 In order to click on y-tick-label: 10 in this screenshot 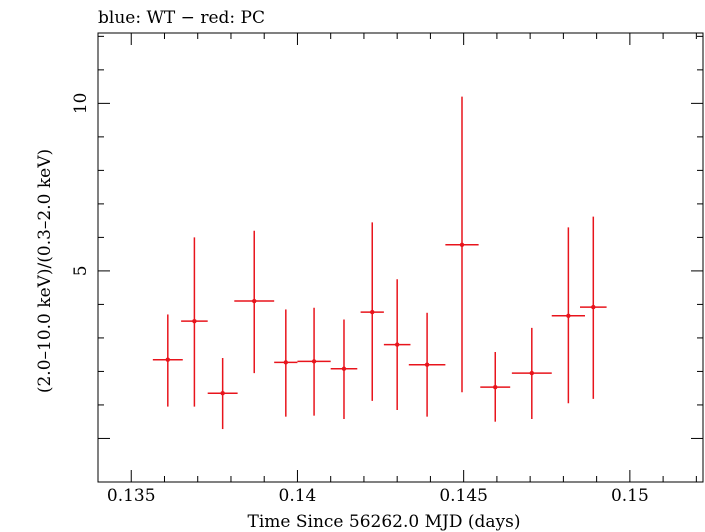, I will do `click(81, 104)`.